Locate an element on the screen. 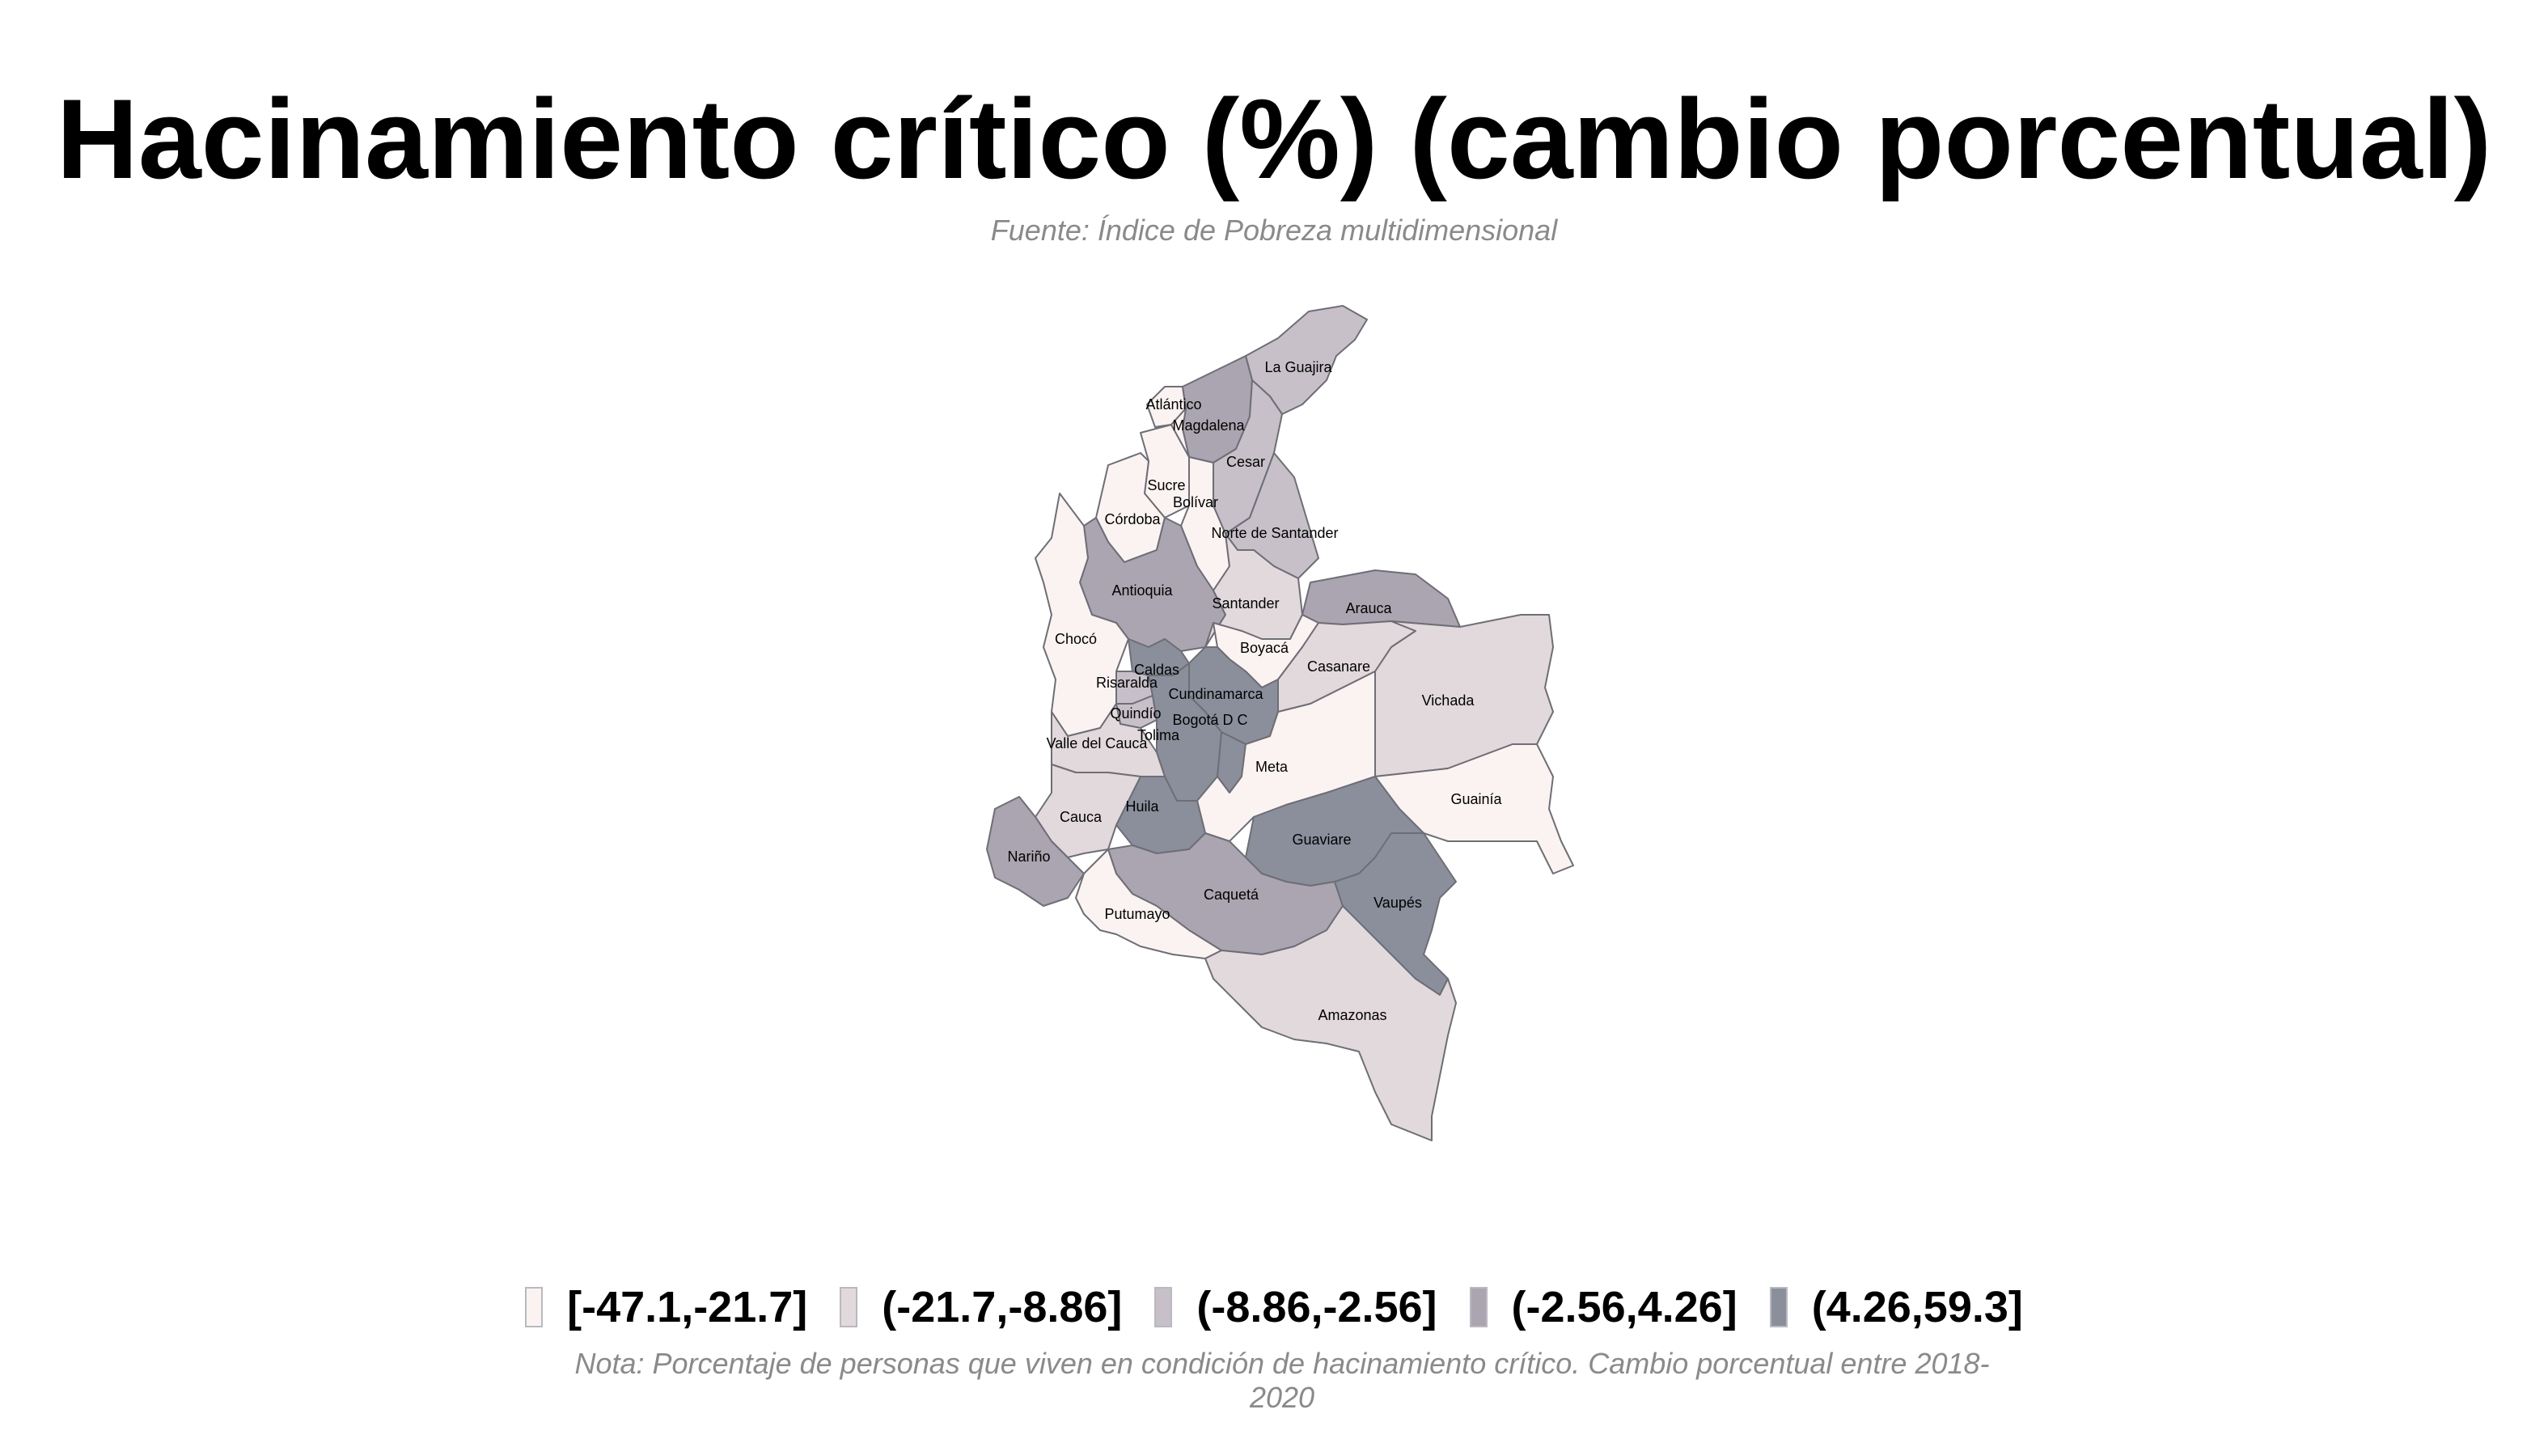 The height and width of the screenshot is (1456, 2548). dept-label: Guainía is located at coordinates (1476, 799).